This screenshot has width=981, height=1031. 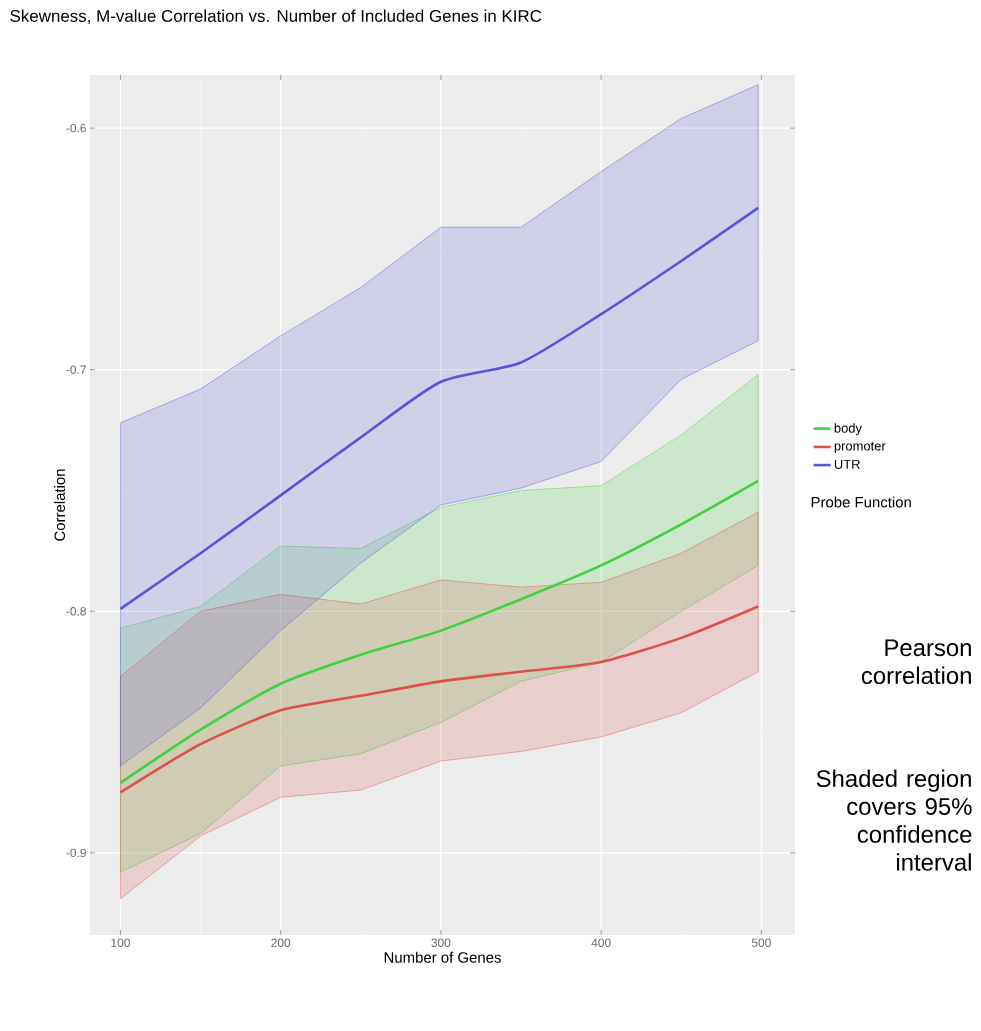 I want to click on legend-label: body, so click(x=848, y=429).